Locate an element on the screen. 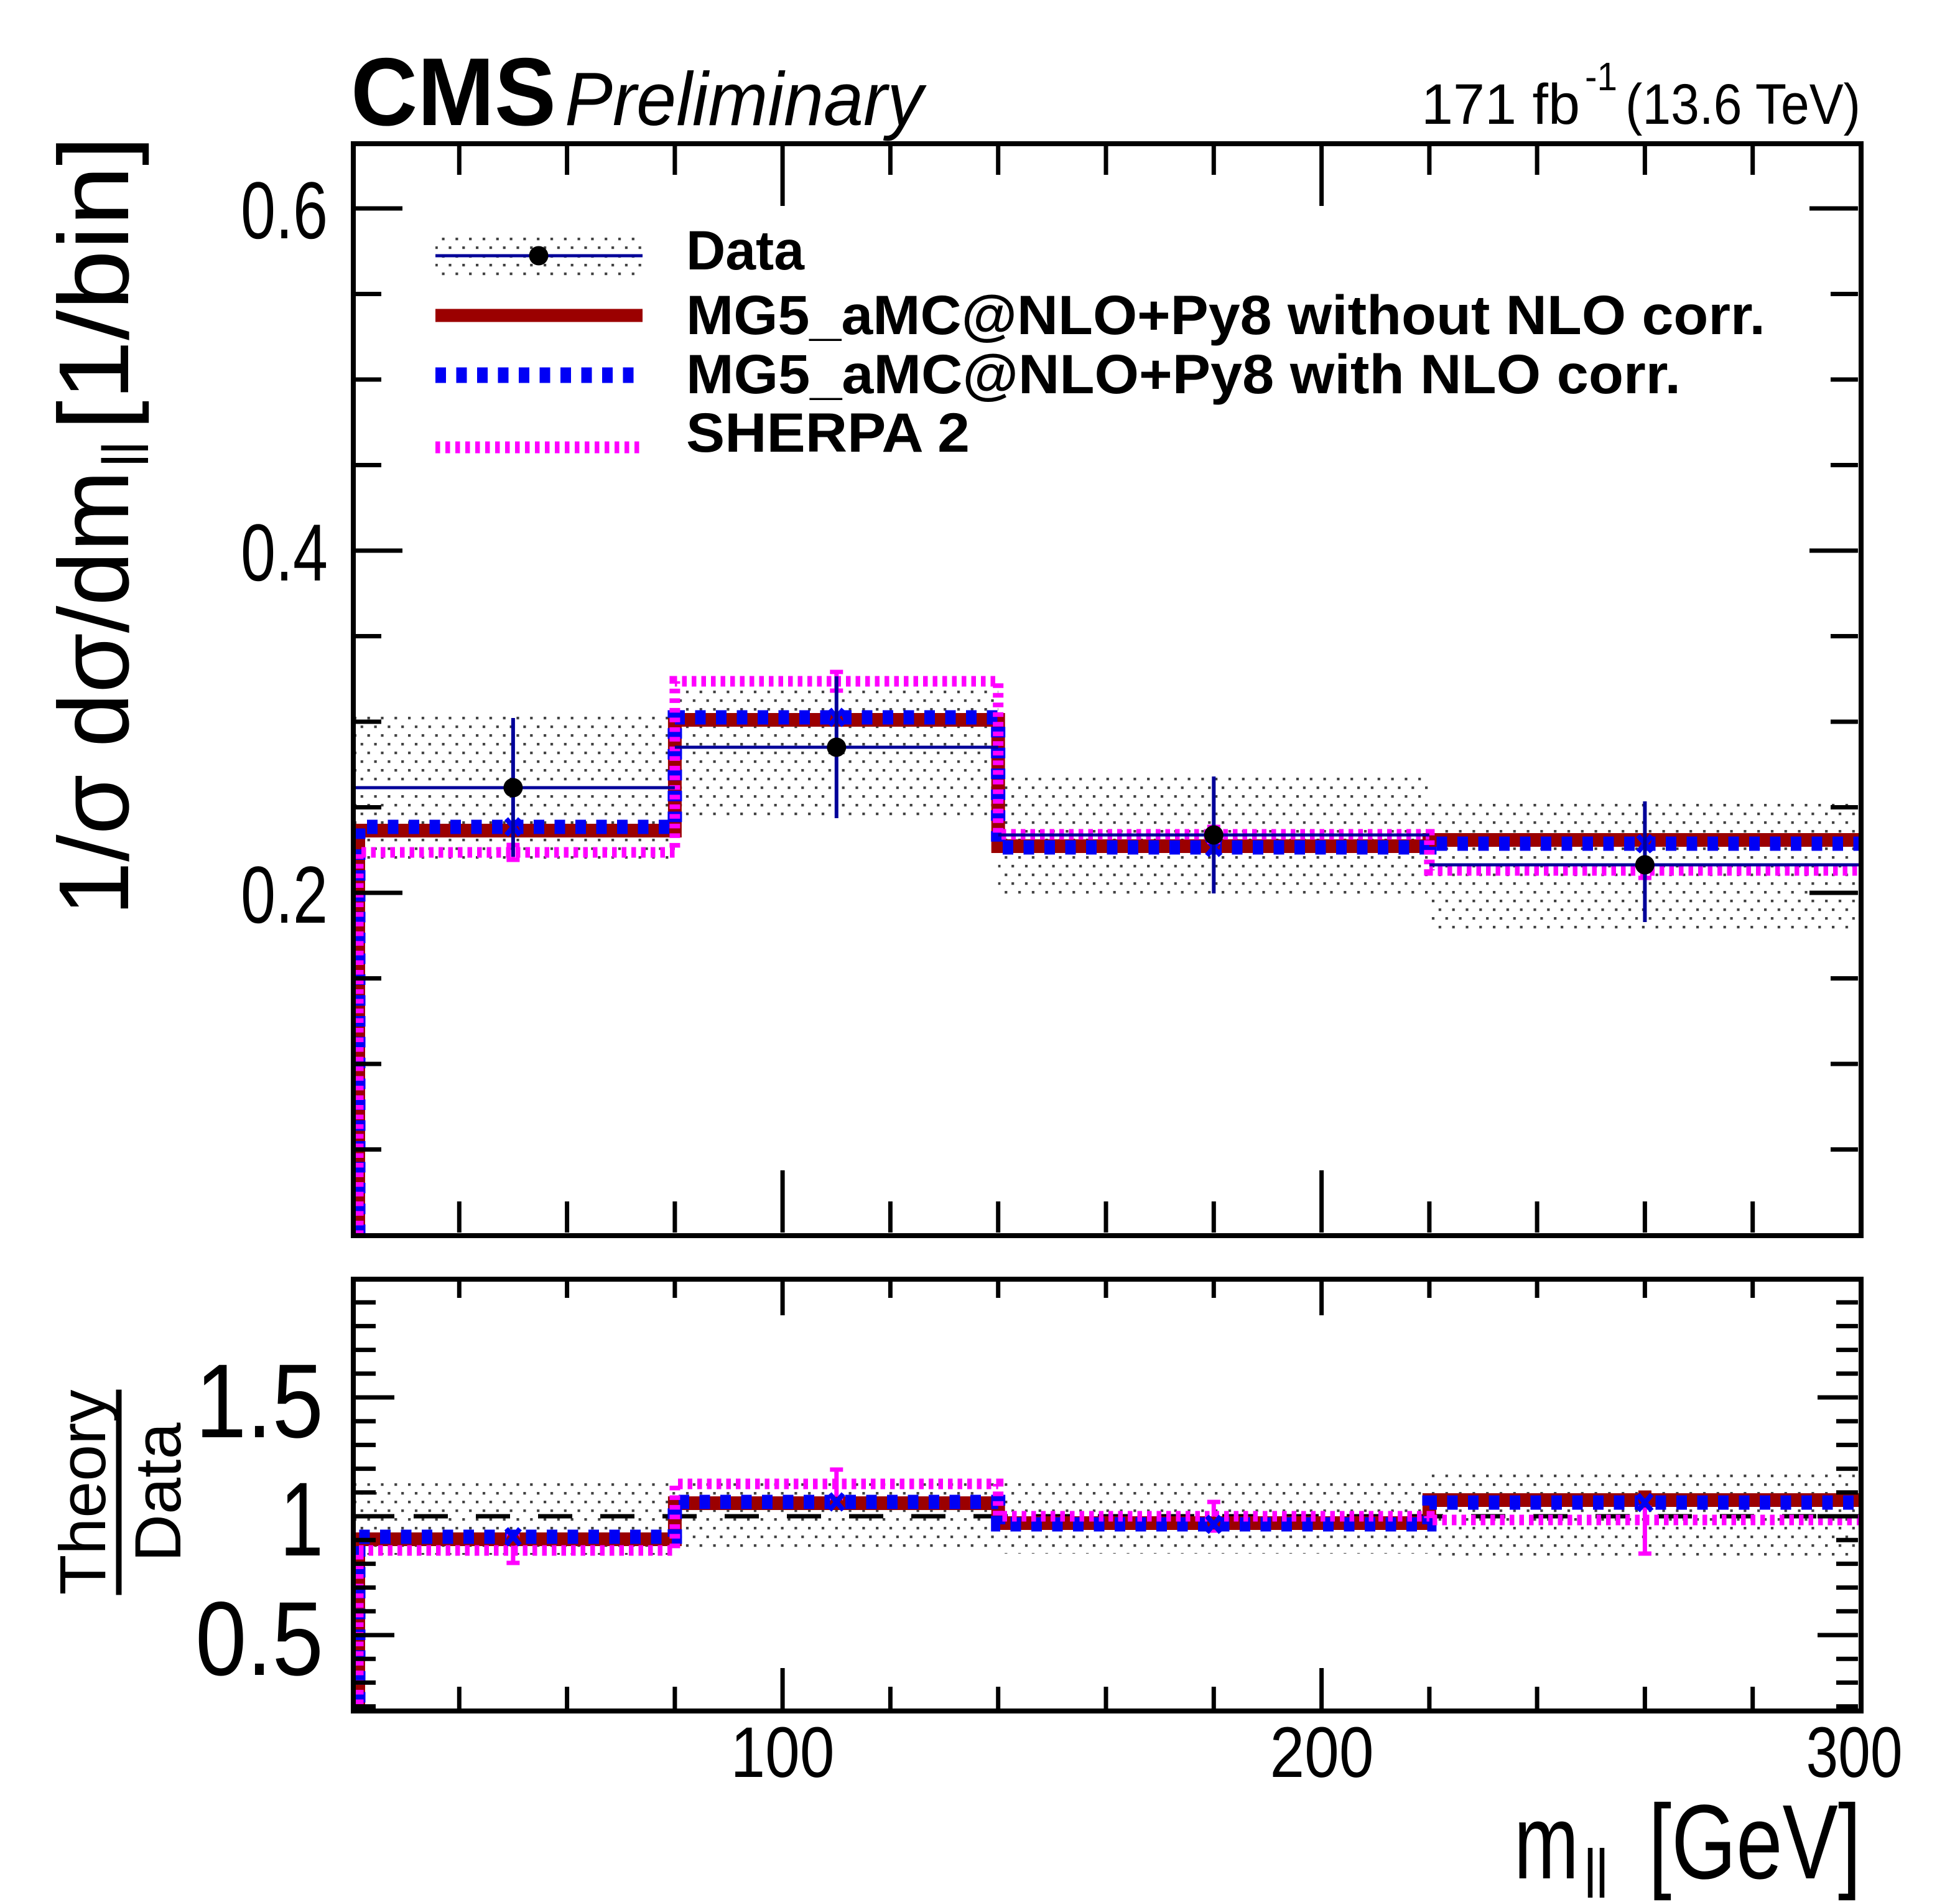 The width and height of the screenshot is (1960, 1902). svg-text: (13.6 TeV) is located at coordinates (1742, 104).